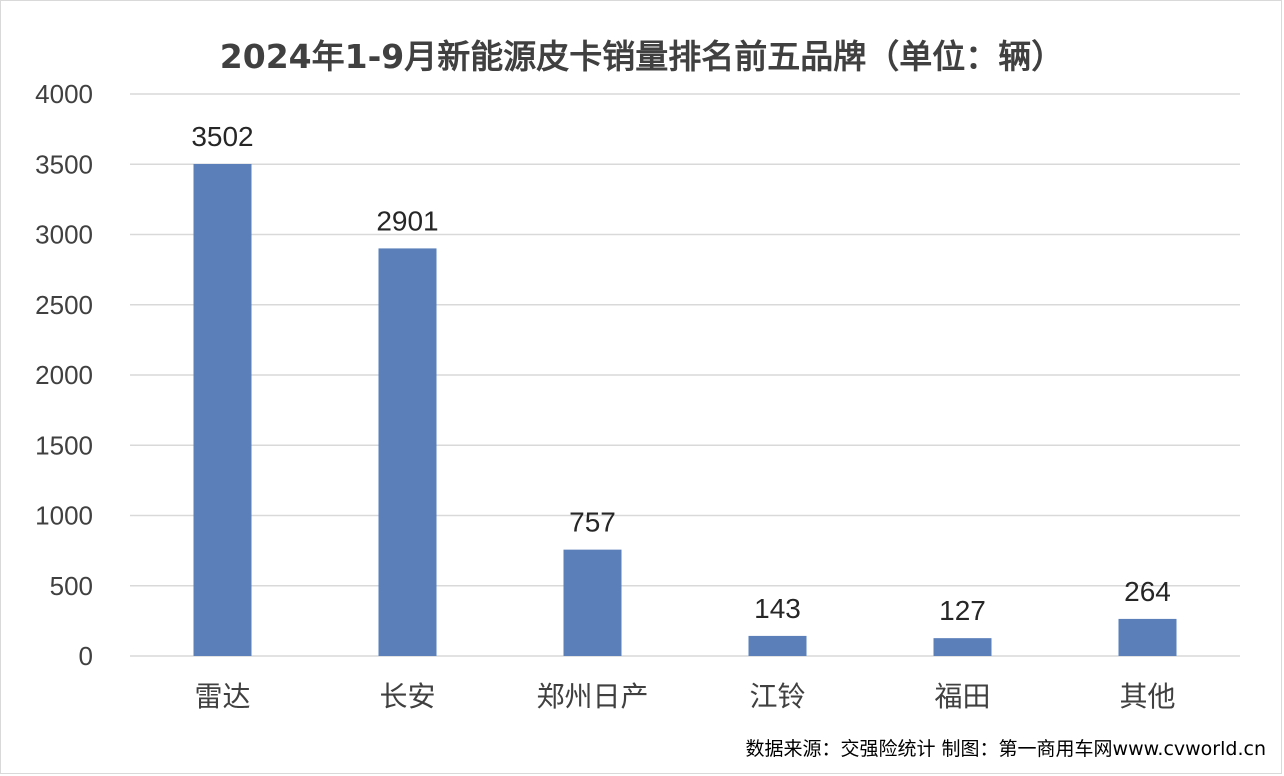 This screenshot has width=1284, height=776. Describe the element at coordinates (592, 522) in the screenshot. I see `data-label: 757` at that location.